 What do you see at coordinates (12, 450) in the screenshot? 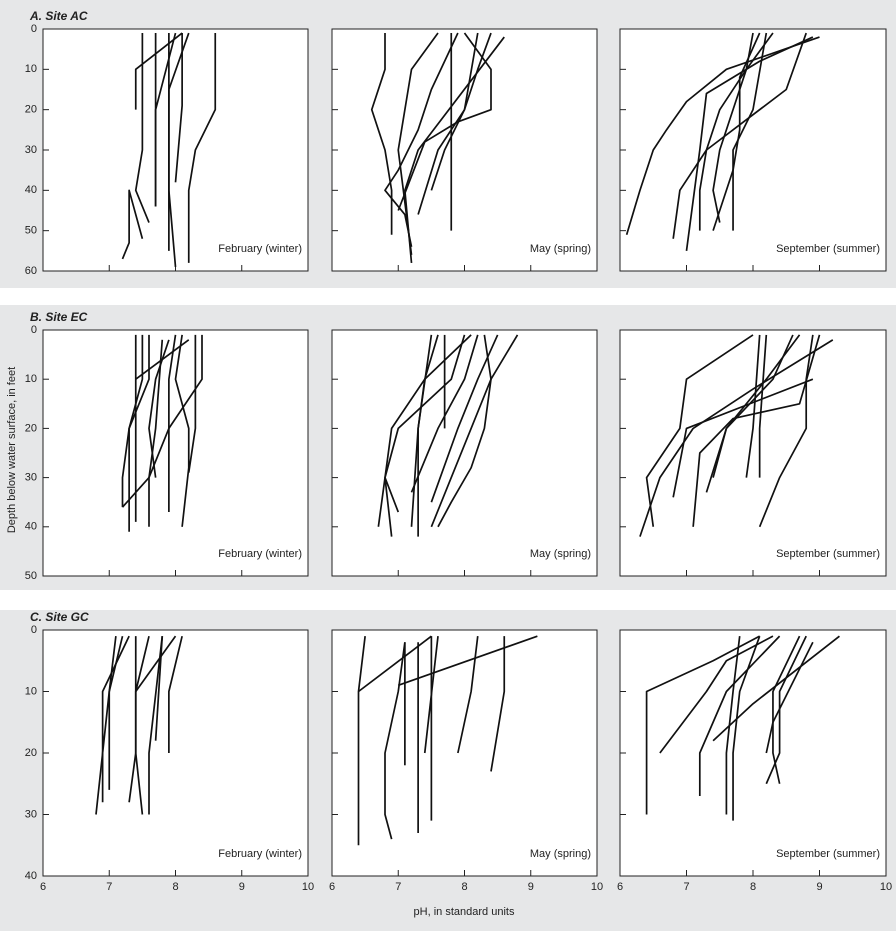
I see `y-axis-label: Depth below water surface, in feet` at bounding box center [12, 450].